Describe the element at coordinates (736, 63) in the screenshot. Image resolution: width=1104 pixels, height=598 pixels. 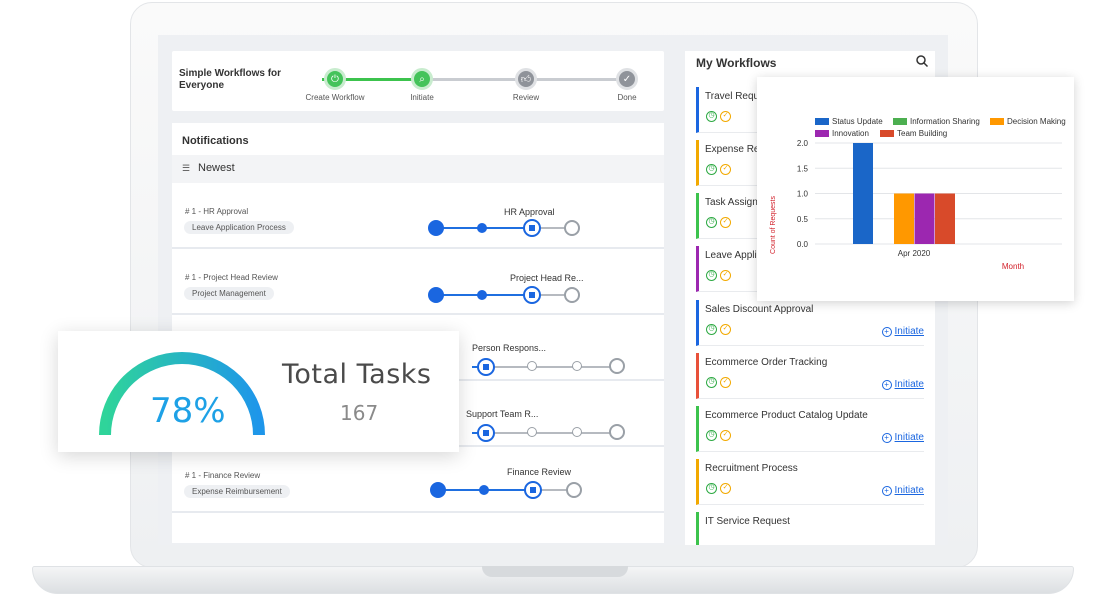
I see `my-workflows-title: My Workflows` at that location.